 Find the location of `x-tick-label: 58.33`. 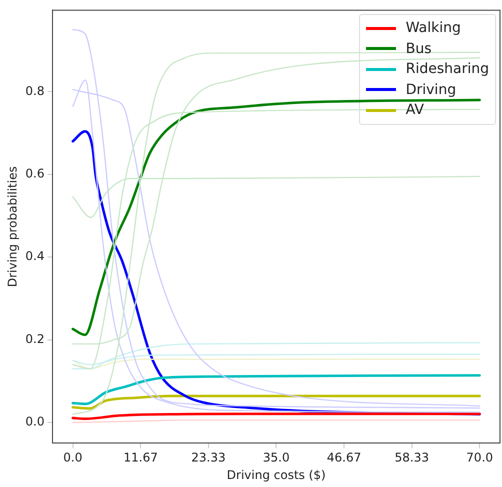

x-tick-label: 58.33 is located at coordinates (412, 457).